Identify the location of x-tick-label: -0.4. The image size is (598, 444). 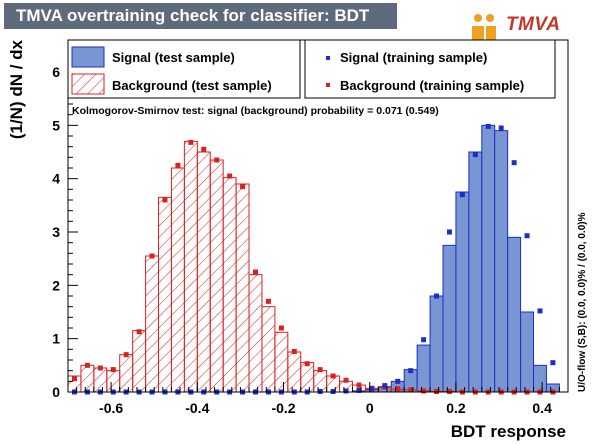
(197, 408).